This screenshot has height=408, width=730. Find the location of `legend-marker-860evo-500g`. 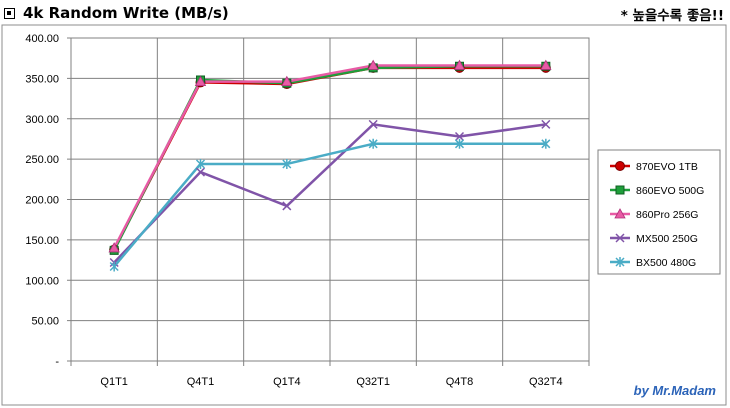

legend-marker-860evo-500g is located at coordinates (620, 190).